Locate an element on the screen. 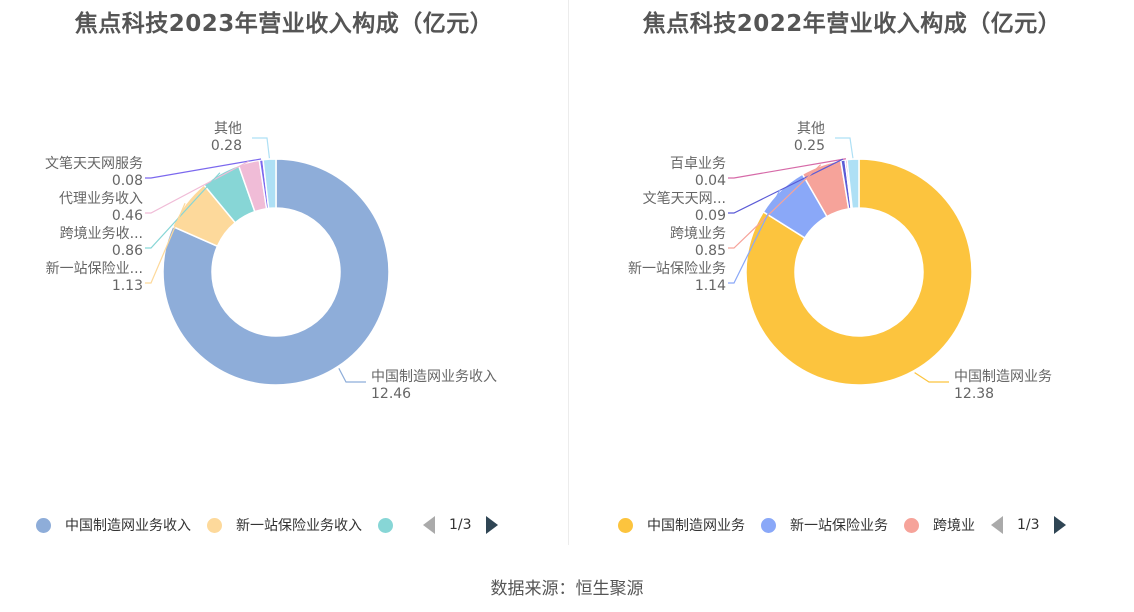  legend-2023: 中国制造网业务收入 新一站保险业务收入 1/3 is located at coordinates (267, 525).